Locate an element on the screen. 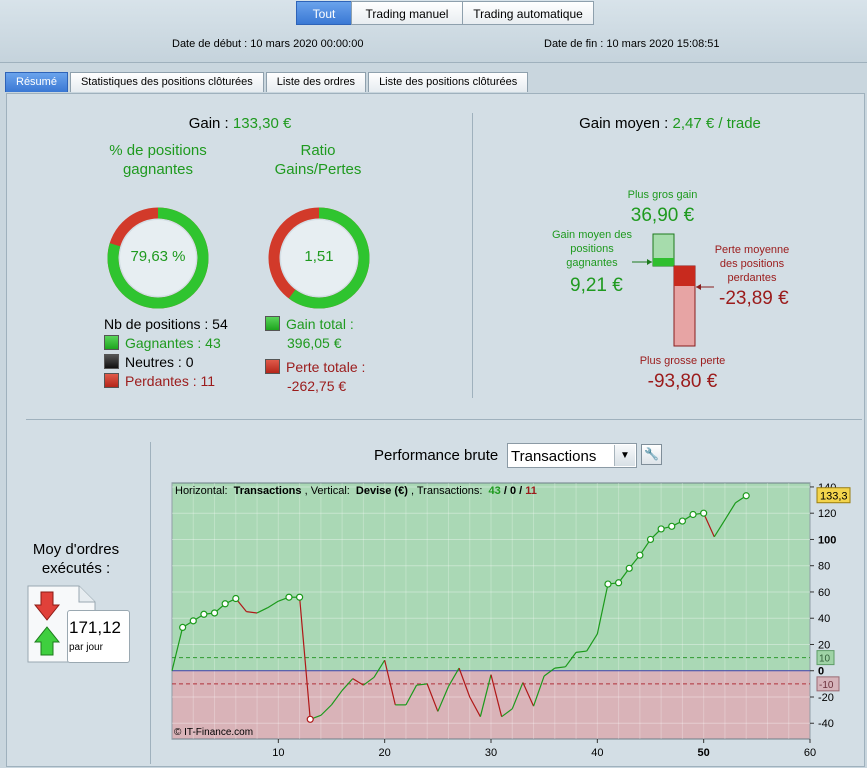  mode-manual-button: Trading manuel is located at coordinates (407, 13).